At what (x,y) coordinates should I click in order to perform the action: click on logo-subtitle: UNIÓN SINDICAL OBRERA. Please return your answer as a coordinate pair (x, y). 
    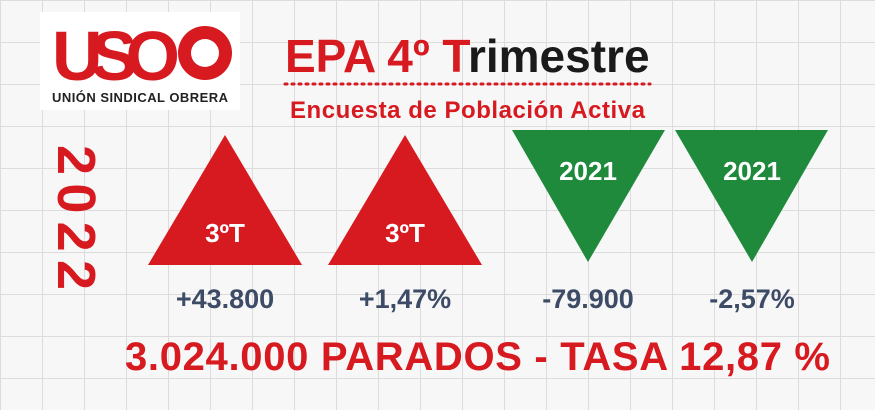
    Looking at the image, I should click on (140, 97).